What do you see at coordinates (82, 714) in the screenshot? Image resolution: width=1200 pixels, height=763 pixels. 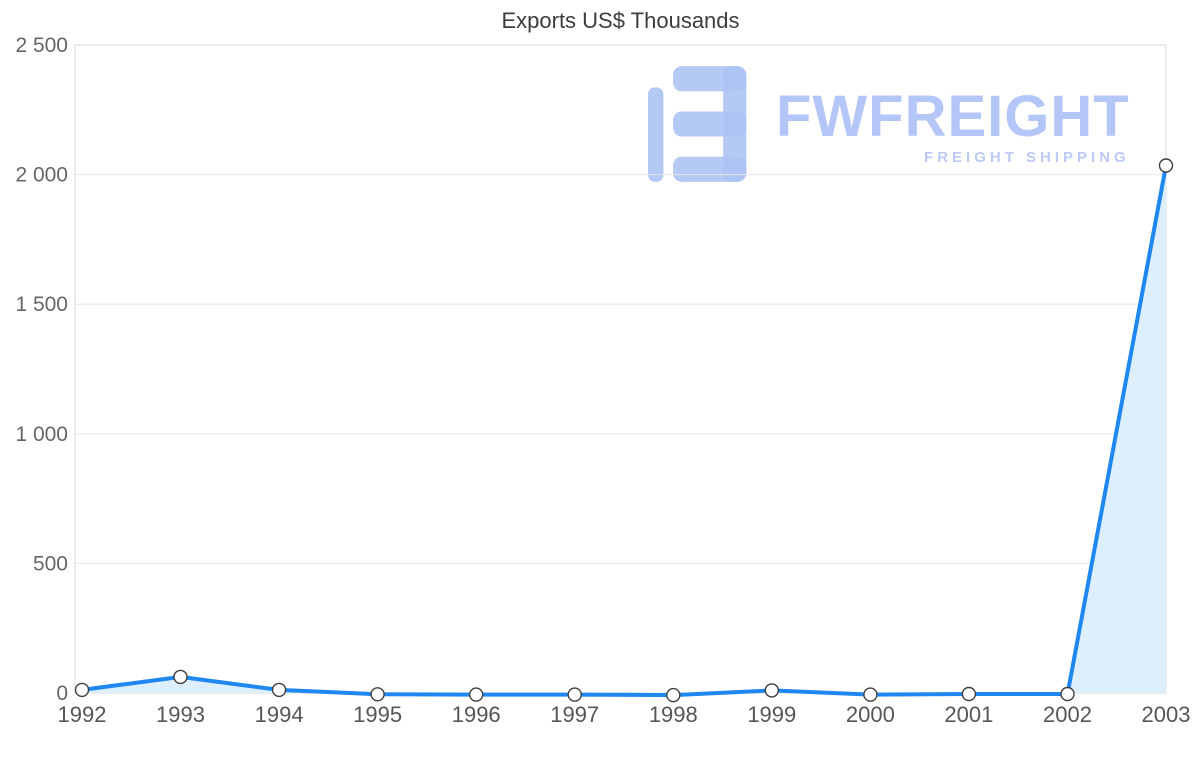 I see `svg-text: 1992` at bounding box center [82, 714].